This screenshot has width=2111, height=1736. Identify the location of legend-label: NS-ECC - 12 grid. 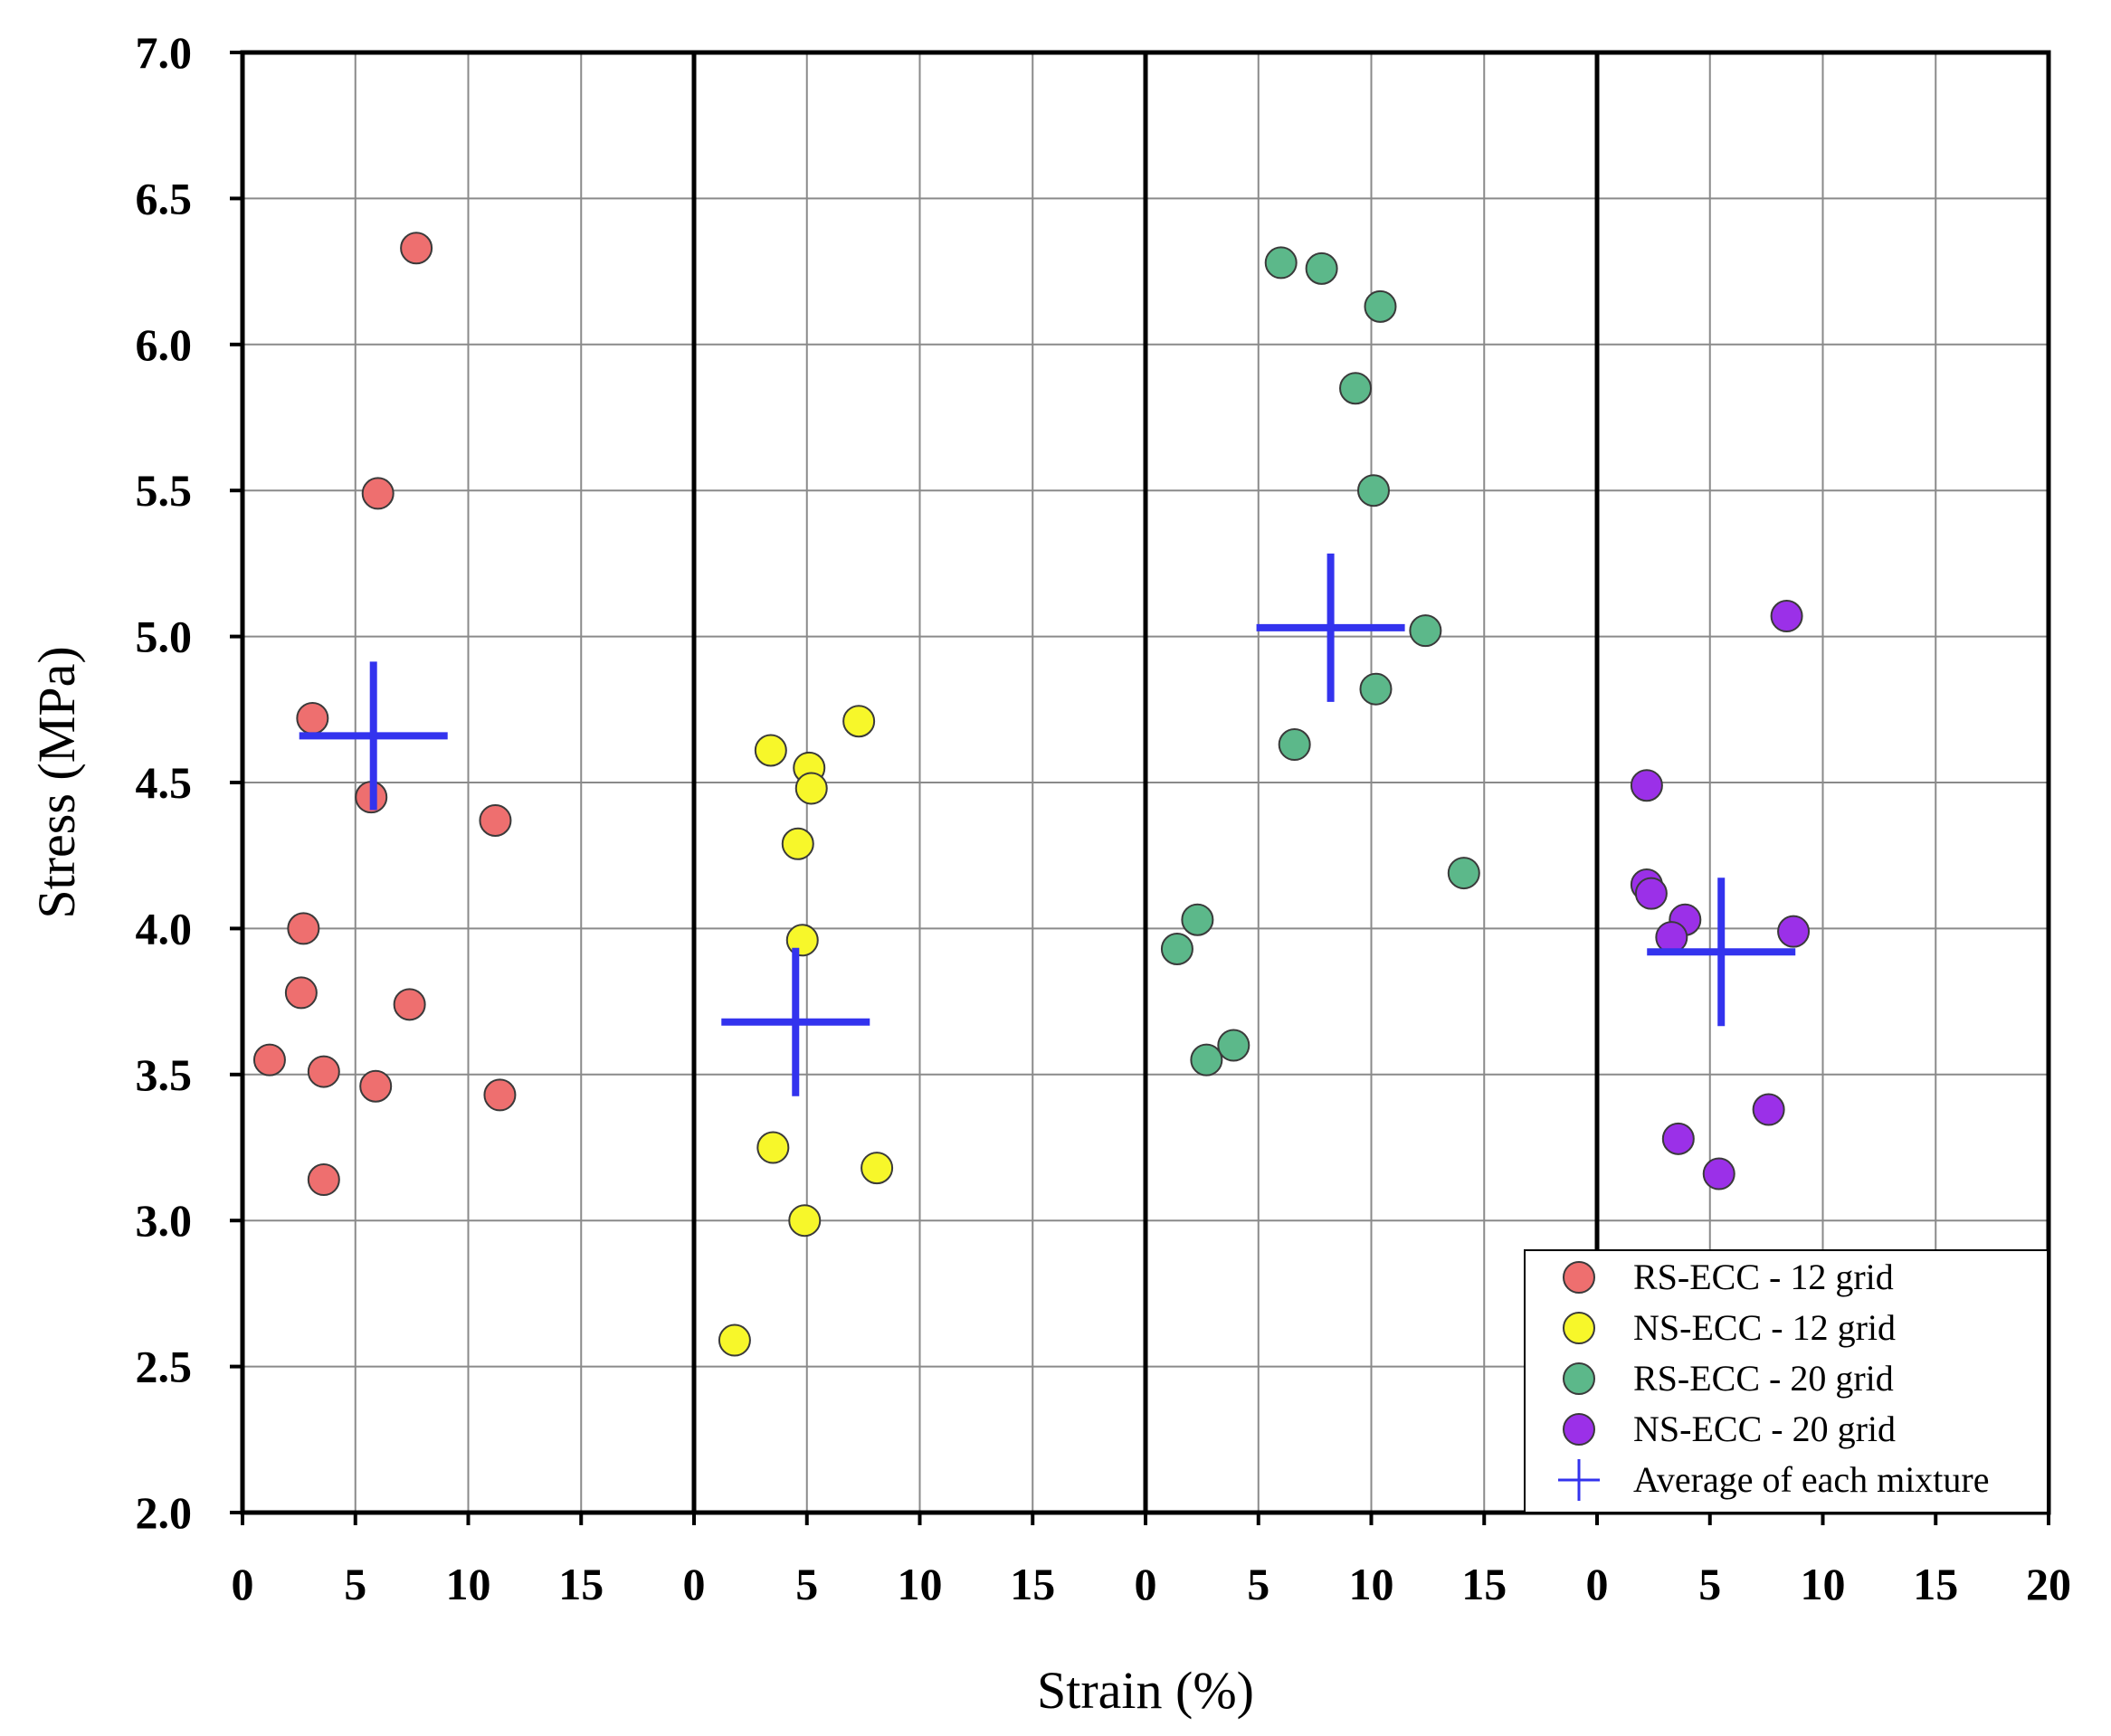
(1764, 1327).